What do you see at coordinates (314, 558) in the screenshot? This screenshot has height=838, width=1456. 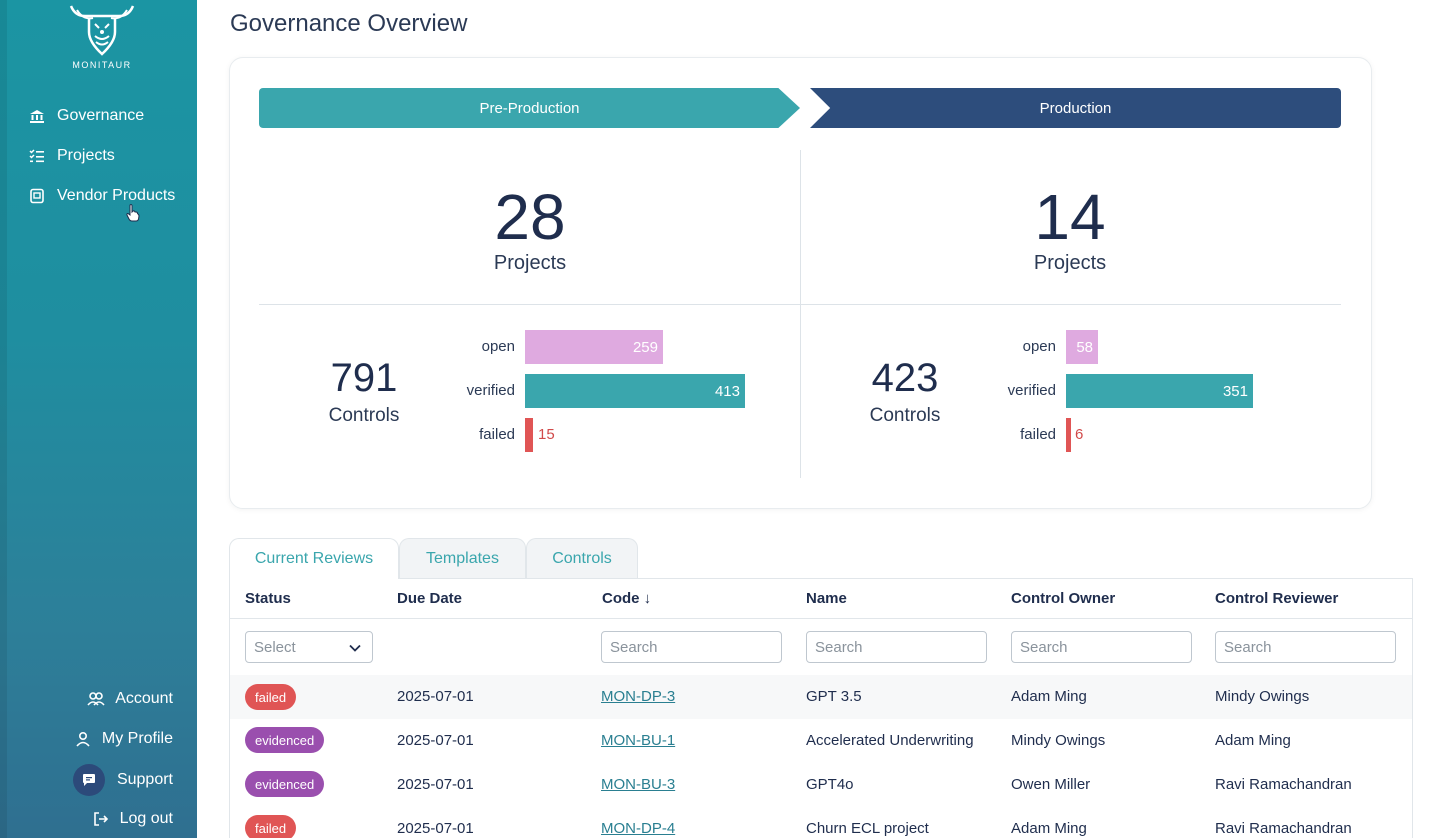 I see `tab-current-reviews: Current Reviews` at bounding box center [314, 558].